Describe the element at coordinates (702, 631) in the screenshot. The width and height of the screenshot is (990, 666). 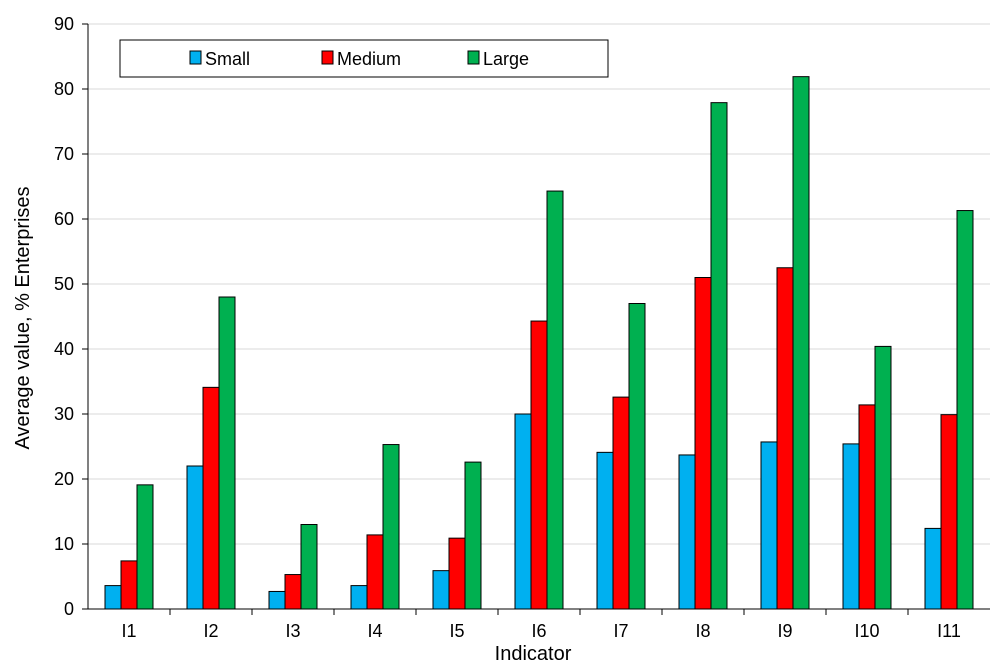
I see `x-tick-label: I8` at that location.